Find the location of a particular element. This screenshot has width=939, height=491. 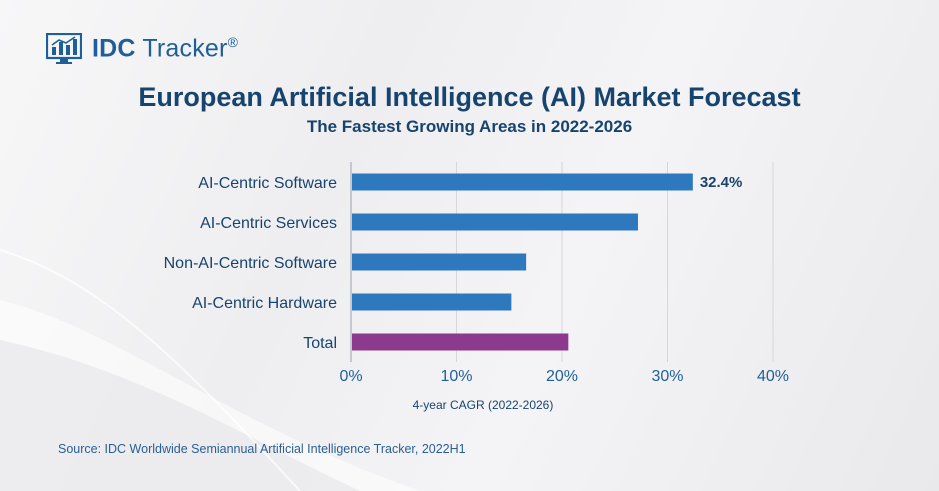

brand-name-light: Tracker is located at coordinates (185, 48).